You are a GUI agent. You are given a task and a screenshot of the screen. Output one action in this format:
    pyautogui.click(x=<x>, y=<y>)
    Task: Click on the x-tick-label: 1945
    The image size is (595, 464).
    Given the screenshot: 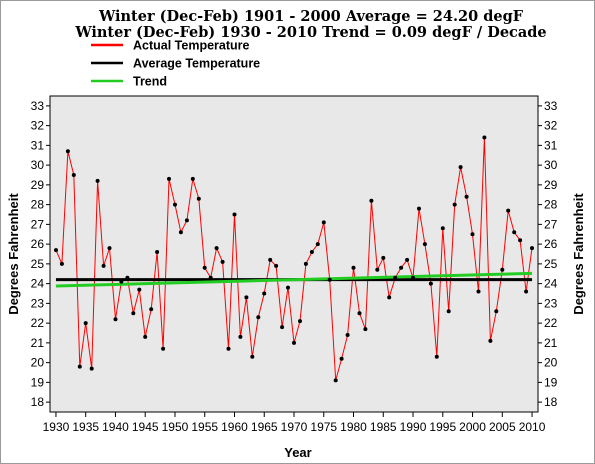 What is the action you would take?
    pyautogui.click(x=145, y=427)
    